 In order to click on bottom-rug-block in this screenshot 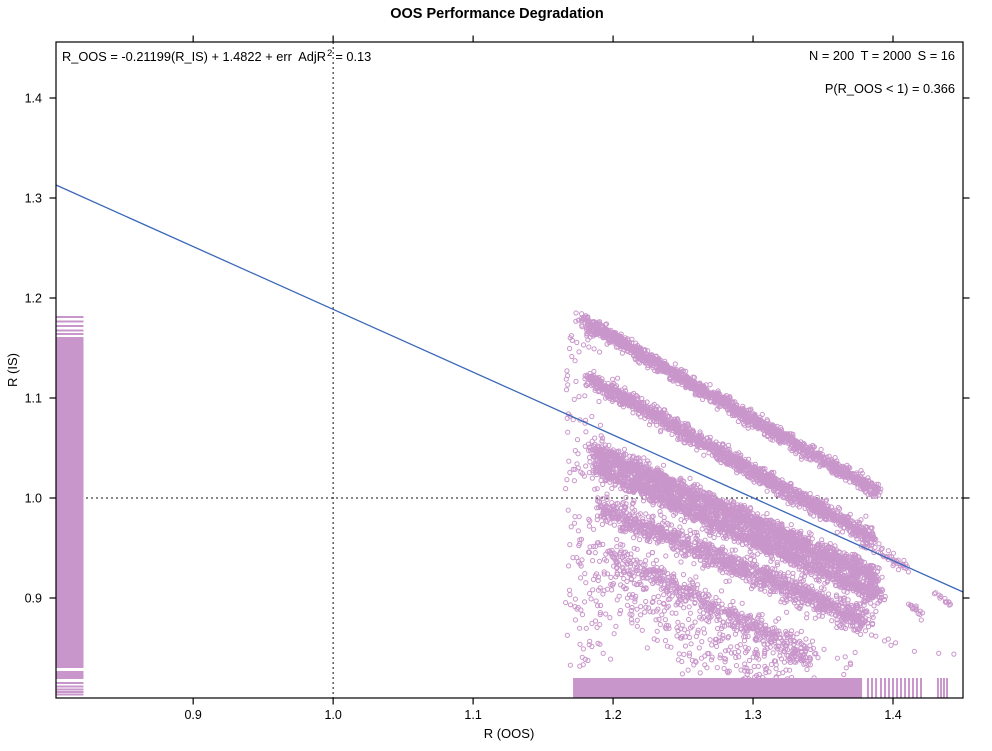, I will do `click(718, 688)`.